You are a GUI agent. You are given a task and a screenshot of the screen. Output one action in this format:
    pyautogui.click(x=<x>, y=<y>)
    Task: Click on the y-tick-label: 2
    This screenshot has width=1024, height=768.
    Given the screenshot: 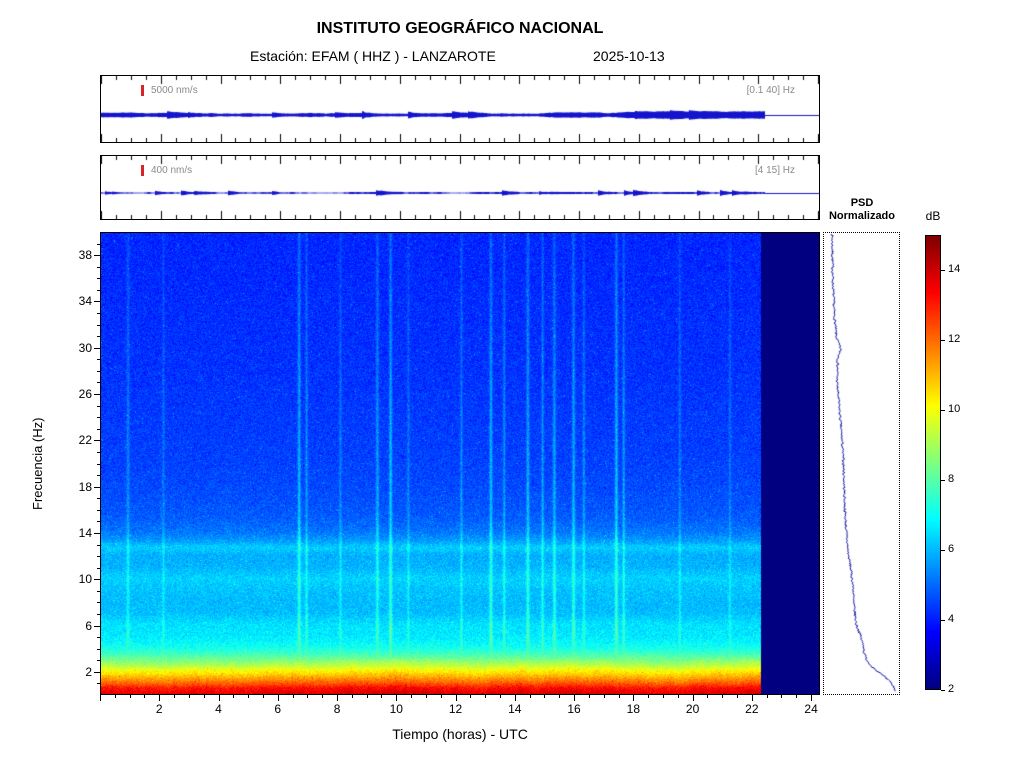 What is the action you would take?
    pyautogui.click(x=88, y=671)
    